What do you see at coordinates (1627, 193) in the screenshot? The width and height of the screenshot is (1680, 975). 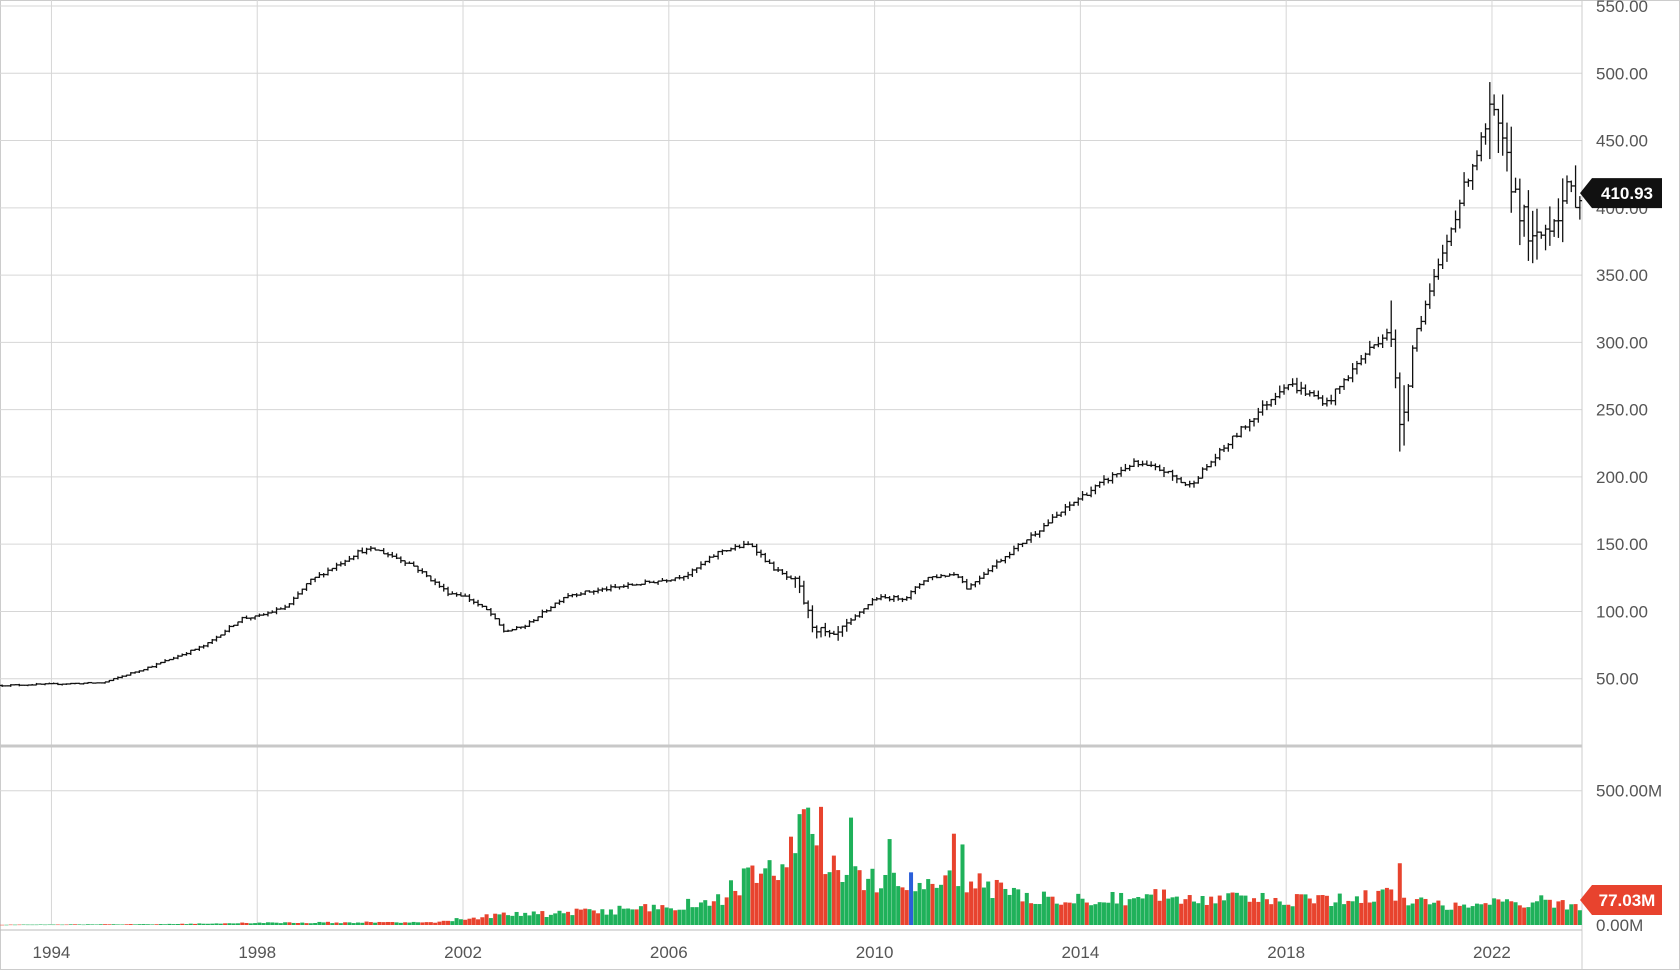 I see `last-price-label: 410.93` at bounding box center [1627, 193].